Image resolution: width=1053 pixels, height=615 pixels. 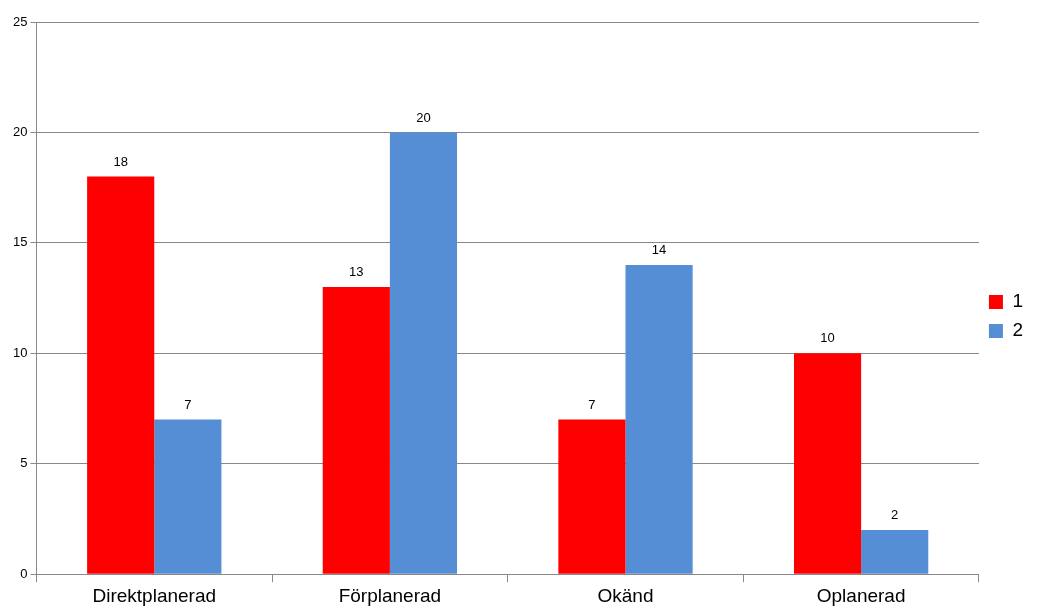 What do you see at coordinates (20, 132) in the screenshot?
I see `y-tick-label: 20` at bounding box center [20, 132].